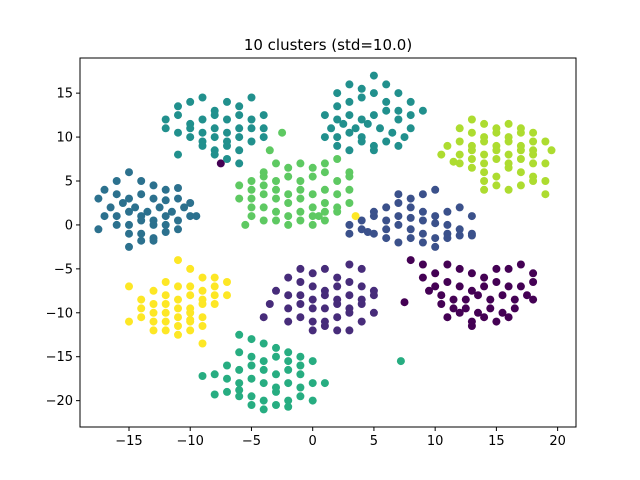 Image resolution: width=640 pixels, height=480 pixels. Describe the element at coordinates (340, 438) in the screenshot. I see `x-axis: −15 −10 −5 0 5 10 15 20` at that location.